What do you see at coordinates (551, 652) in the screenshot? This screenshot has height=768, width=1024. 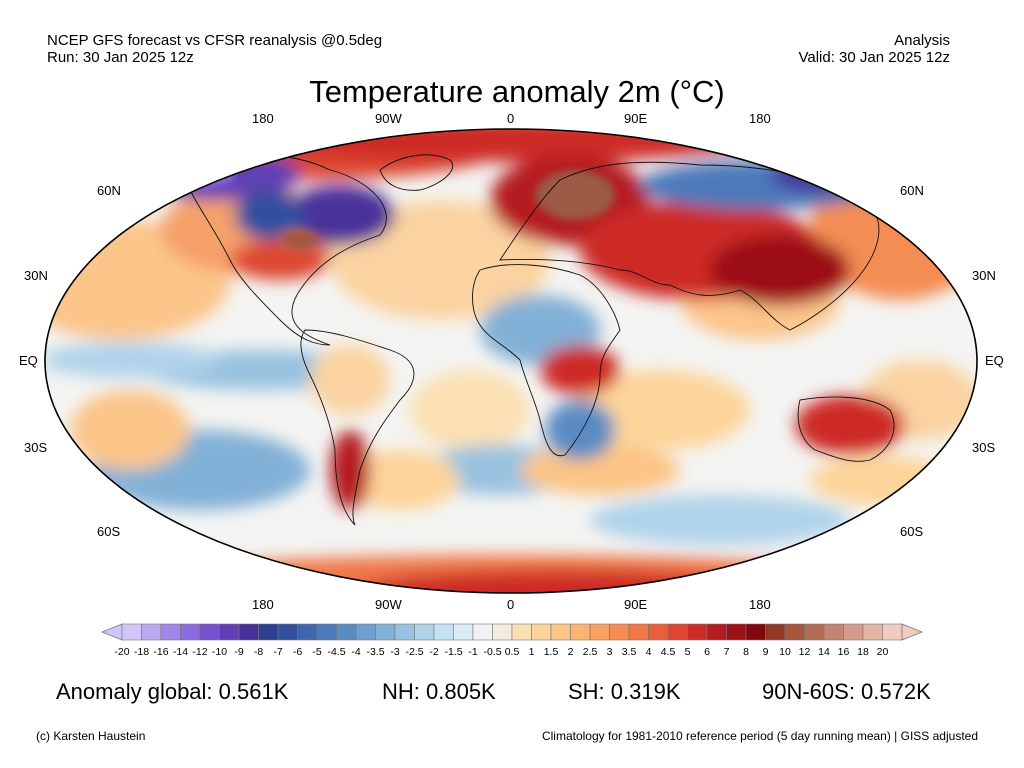 I see `colorbar-tick-label: 1.5` at bounding box center [551, 652].